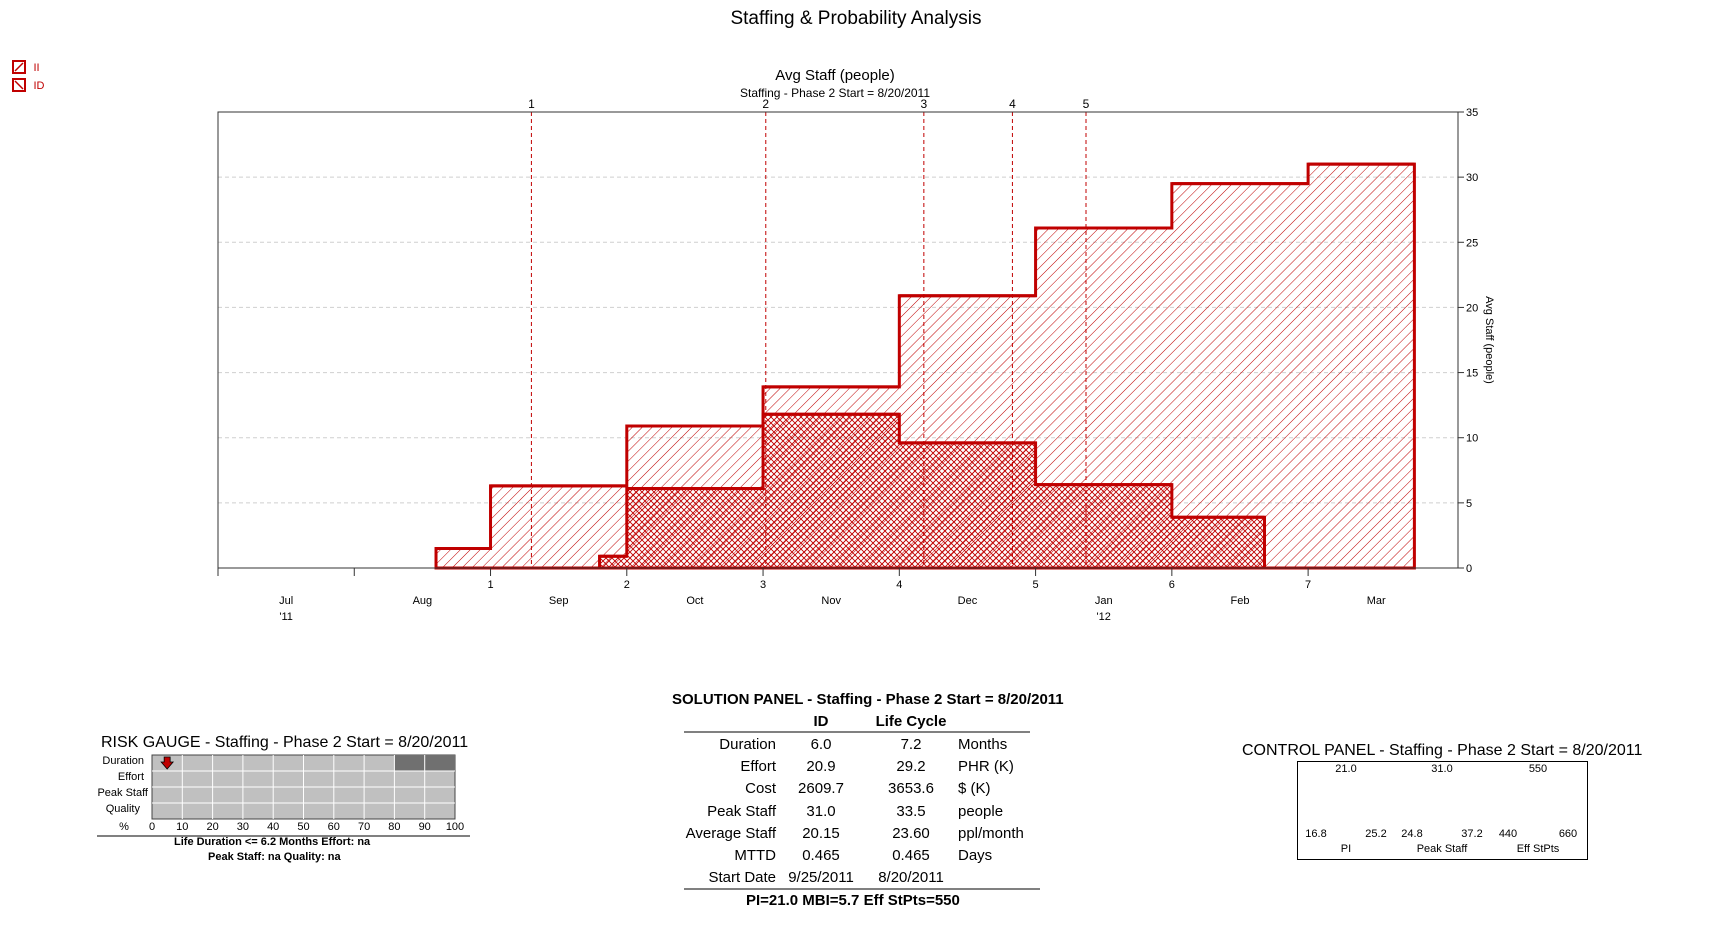  Describe the element at coordinates (1316, 834) in the screenshot. I see `gauge-pi-min: 16.8` at that location.